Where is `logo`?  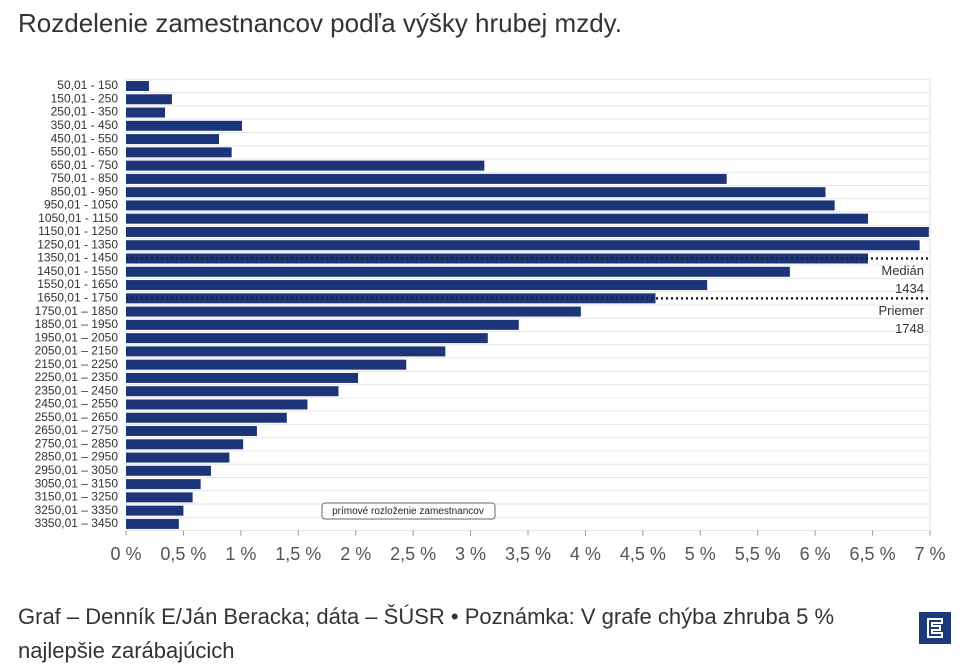 logo is located at coordinates (935, 628).